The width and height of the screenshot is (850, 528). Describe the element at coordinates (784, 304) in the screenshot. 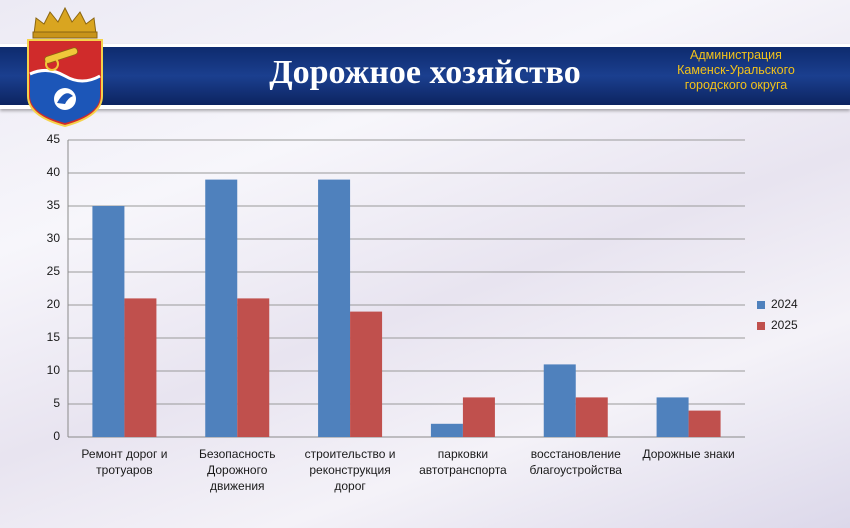

I see `legend-label: 2024` at that location.